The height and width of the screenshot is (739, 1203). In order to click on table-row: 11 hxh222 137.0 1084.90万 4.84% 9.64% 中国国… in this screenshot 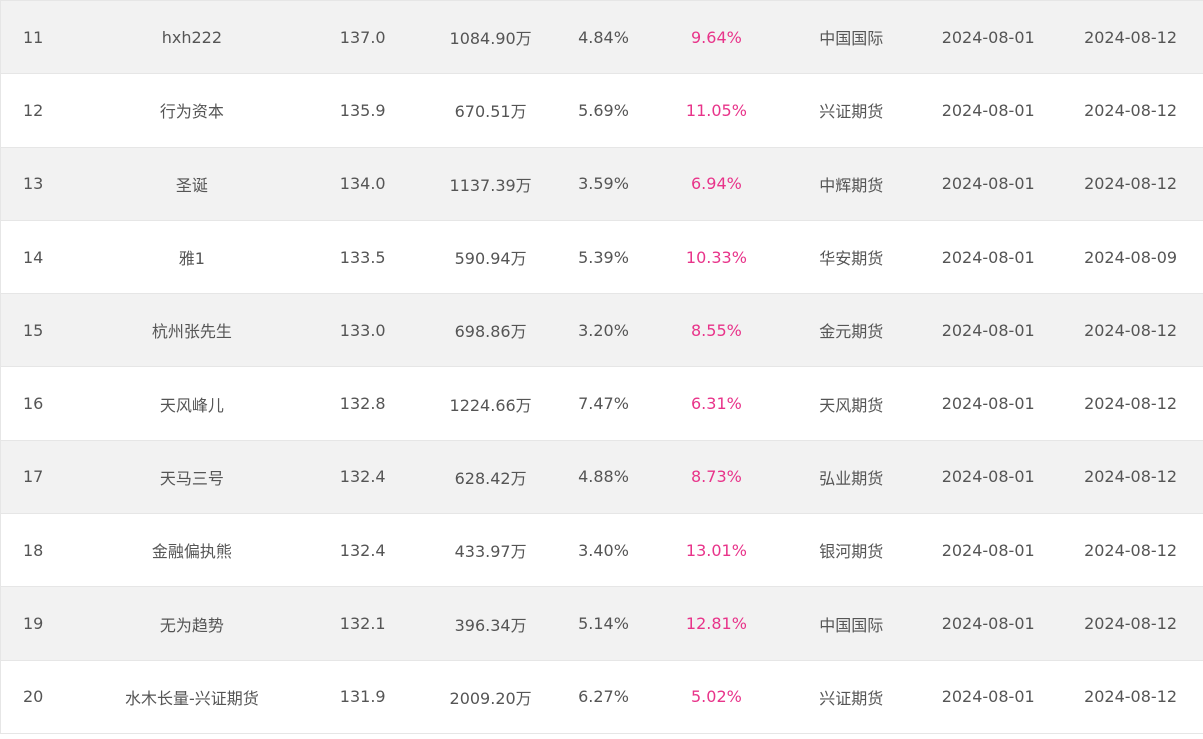, I will do `click(602, 38)`.